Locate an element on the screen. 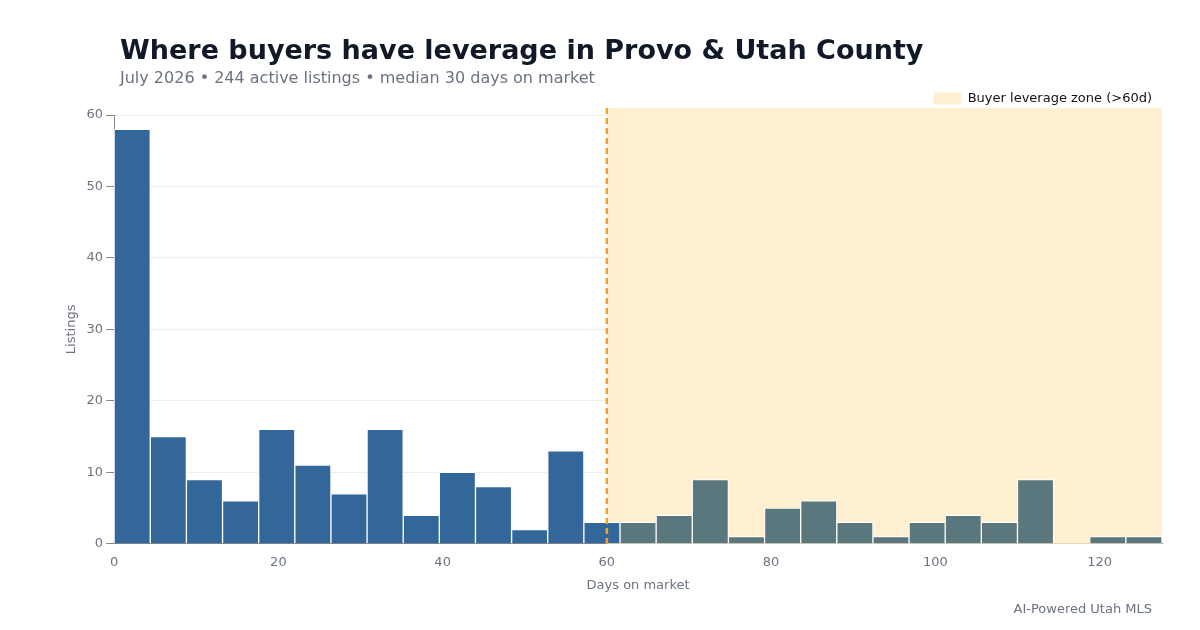 The width and height of the screenshot is (1200, 630). x-tick-label: 80 is located at coordinates (771, 561).